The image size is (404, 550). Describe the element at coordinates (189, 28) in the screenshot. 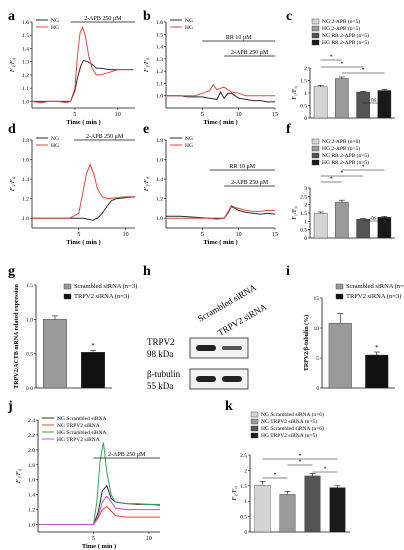

I see `legend-label-b: HG` at that location.